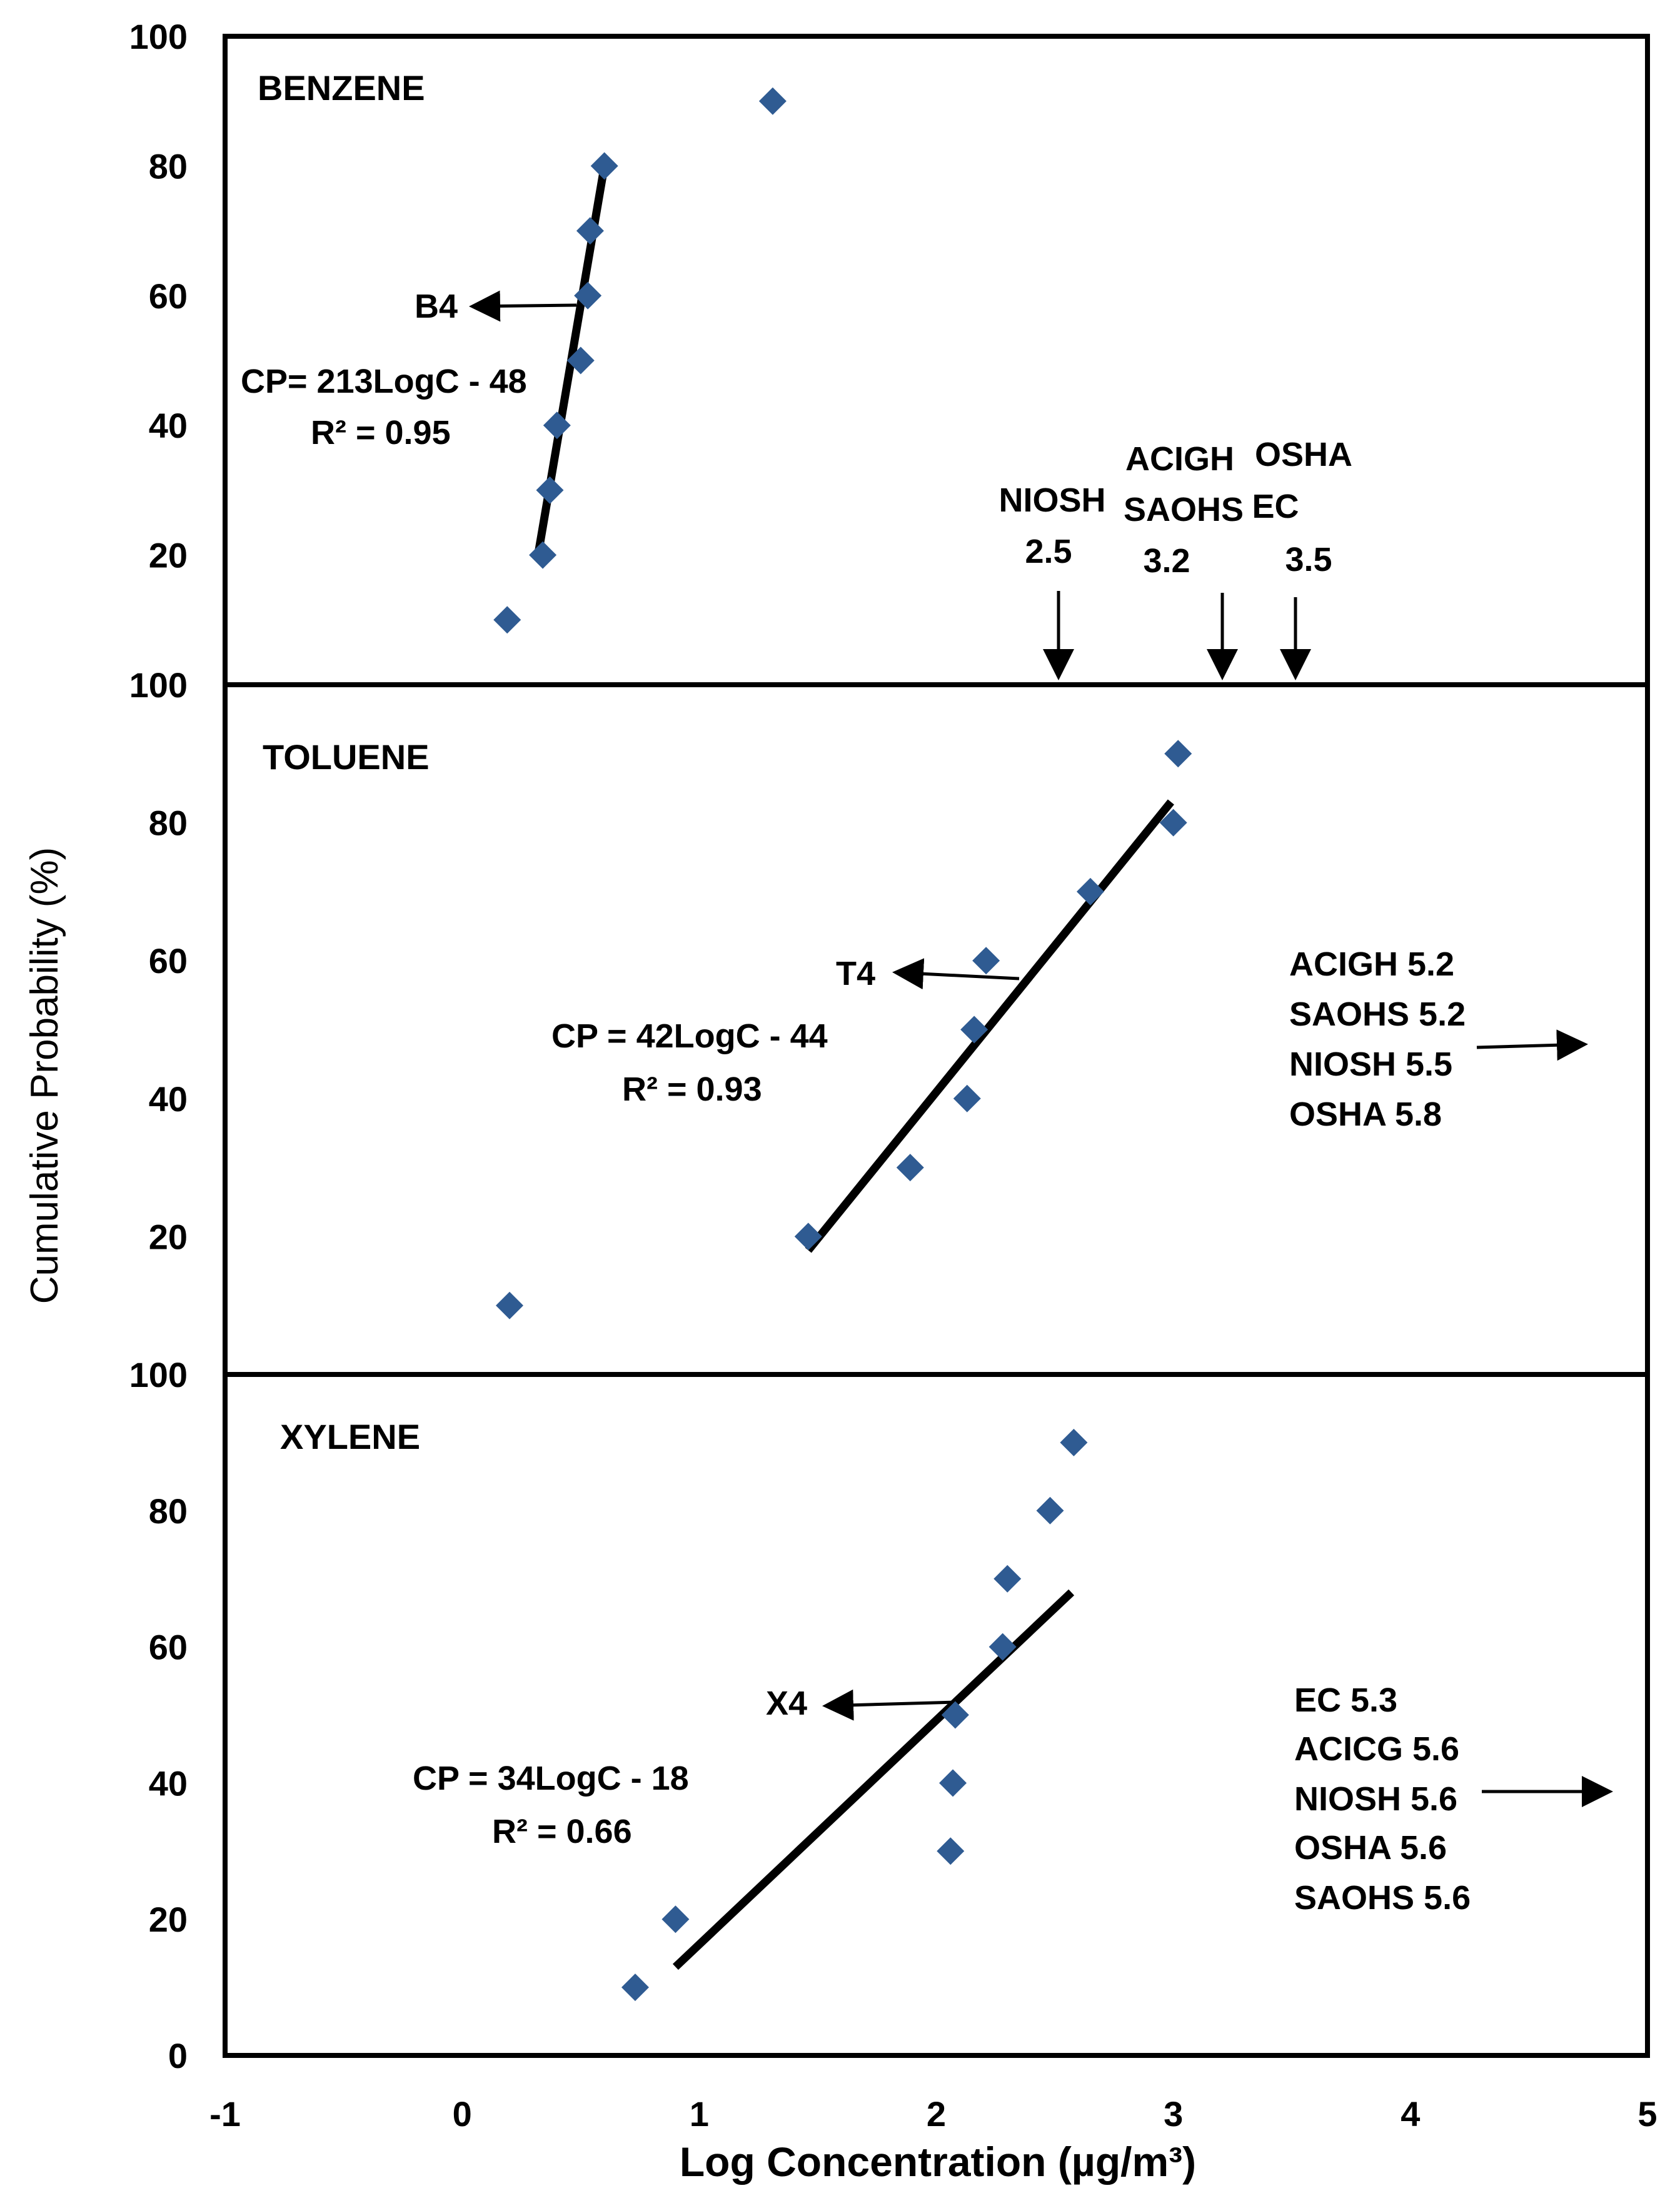 The image size is (1680, 2193). Describe the element at coordinates (168, 555) in the screenshot. I see `benzene-y-tick-label: 20` at that location.